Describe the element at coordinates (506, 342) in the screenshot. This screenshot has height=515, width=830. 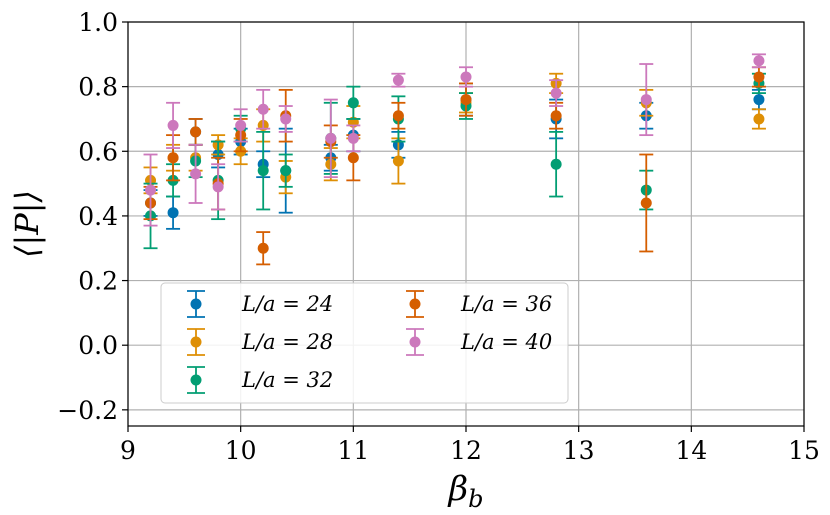
I see `legend-label: L/a = 40` at that location.